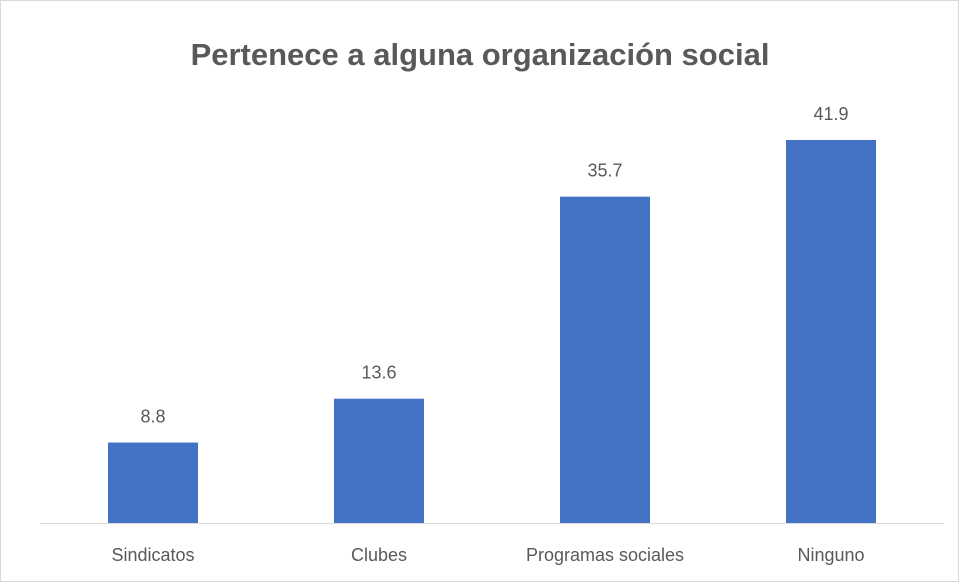 This screenshot has width=959, height=582. I want to click on x-tick-label: Sindicatos, so click(152, 555).